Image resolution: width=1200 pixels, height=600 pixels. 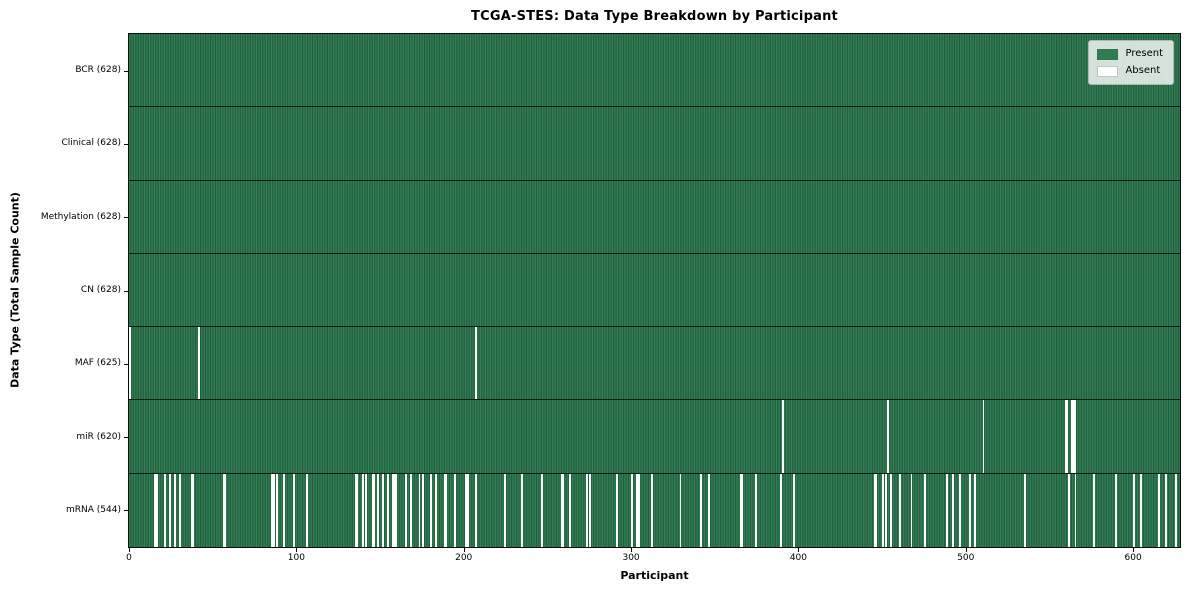 I want to click on heatmap-row-MAF, so click(x=654, y=364).